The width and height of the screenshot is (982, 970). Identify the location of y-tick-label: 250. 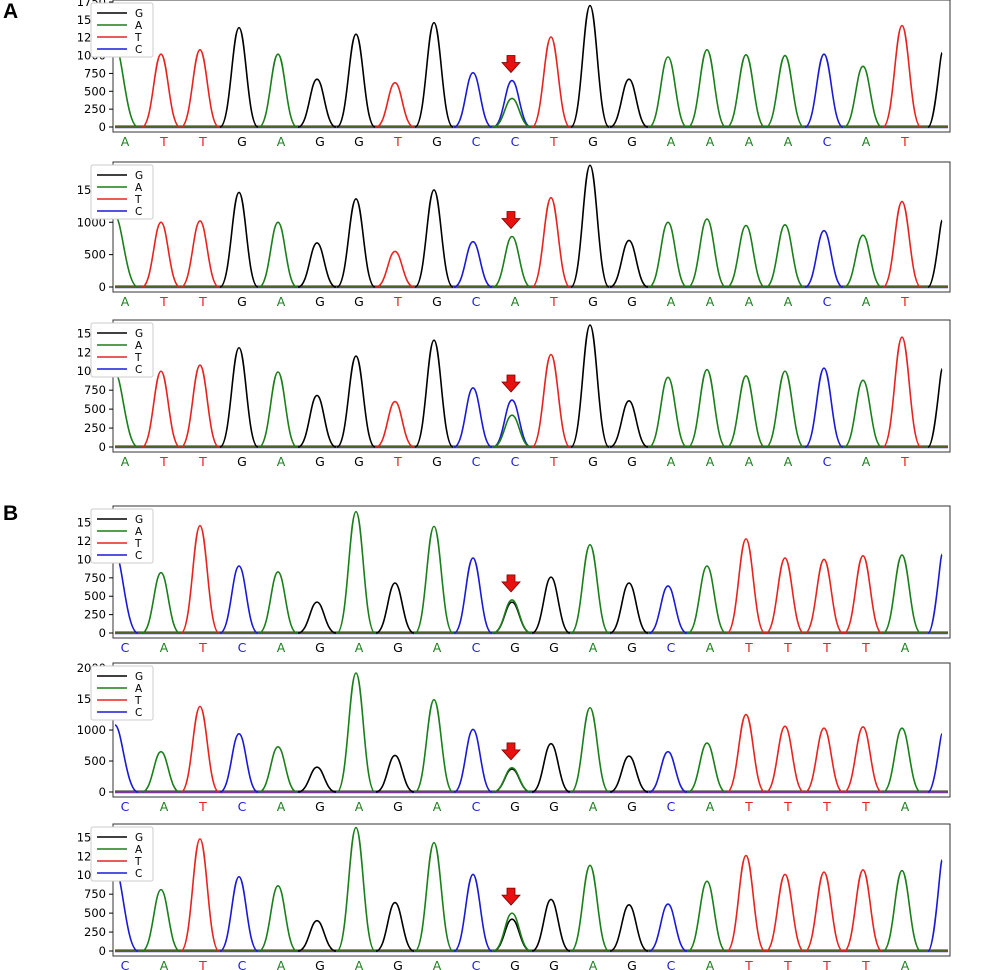
(95, 109).